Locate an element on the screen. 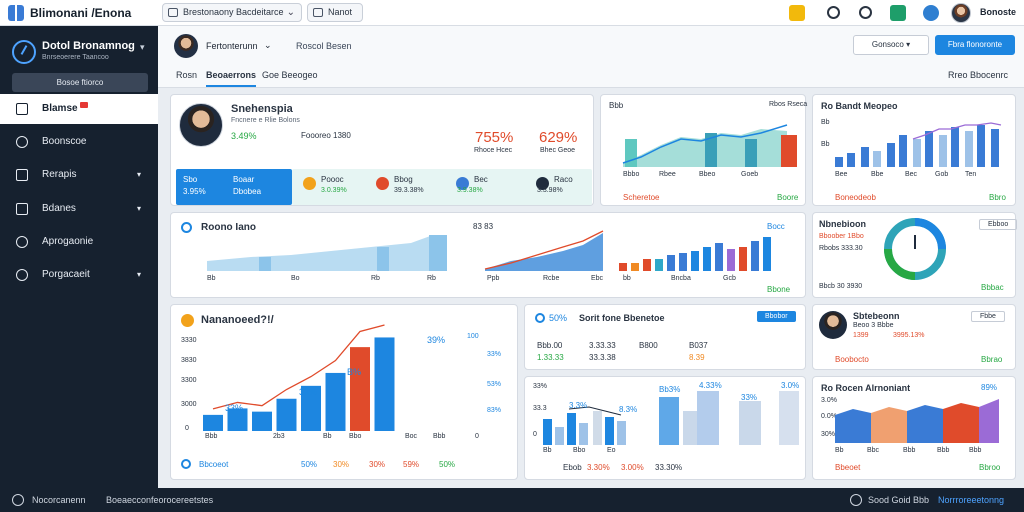 Image resolution: width=1024 pixels, height=512 pixels. right-axis-label: 83% is located at coordinates (494, 410).